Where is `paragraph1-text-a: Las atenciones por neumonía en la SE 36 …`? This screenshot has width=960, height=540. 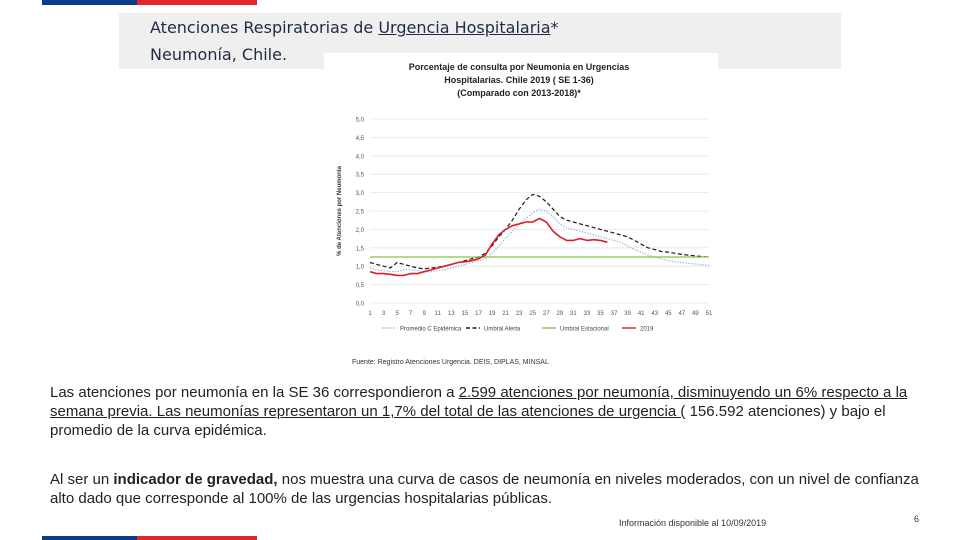
paragraph1-text-a: Las atenciones por neumonía en la SE 36 … is located at coordinates (254, 392).